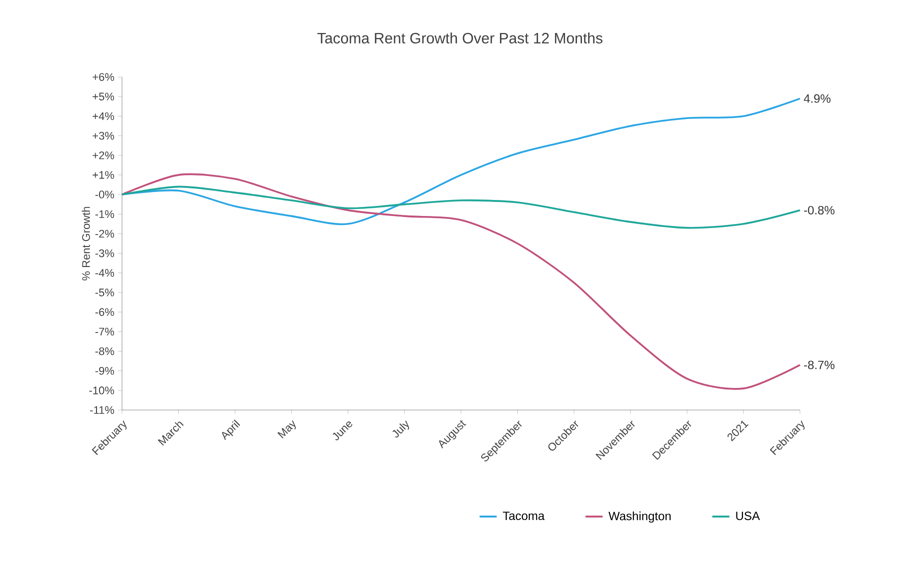  I want to click on y-tick-label: +4%, so click(103, 116).